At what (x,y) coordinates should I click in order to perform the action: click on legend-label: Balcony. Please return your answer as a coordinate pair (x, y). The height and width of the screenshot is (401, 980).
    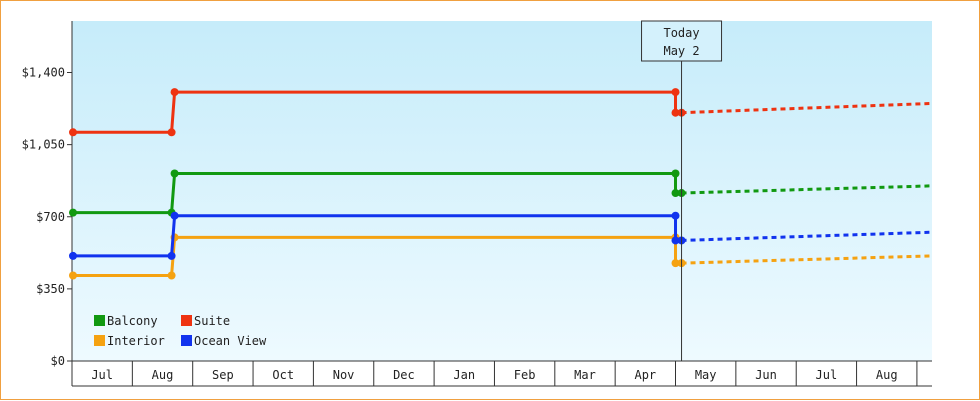
    Looking at the image, I should click on (132, 321).